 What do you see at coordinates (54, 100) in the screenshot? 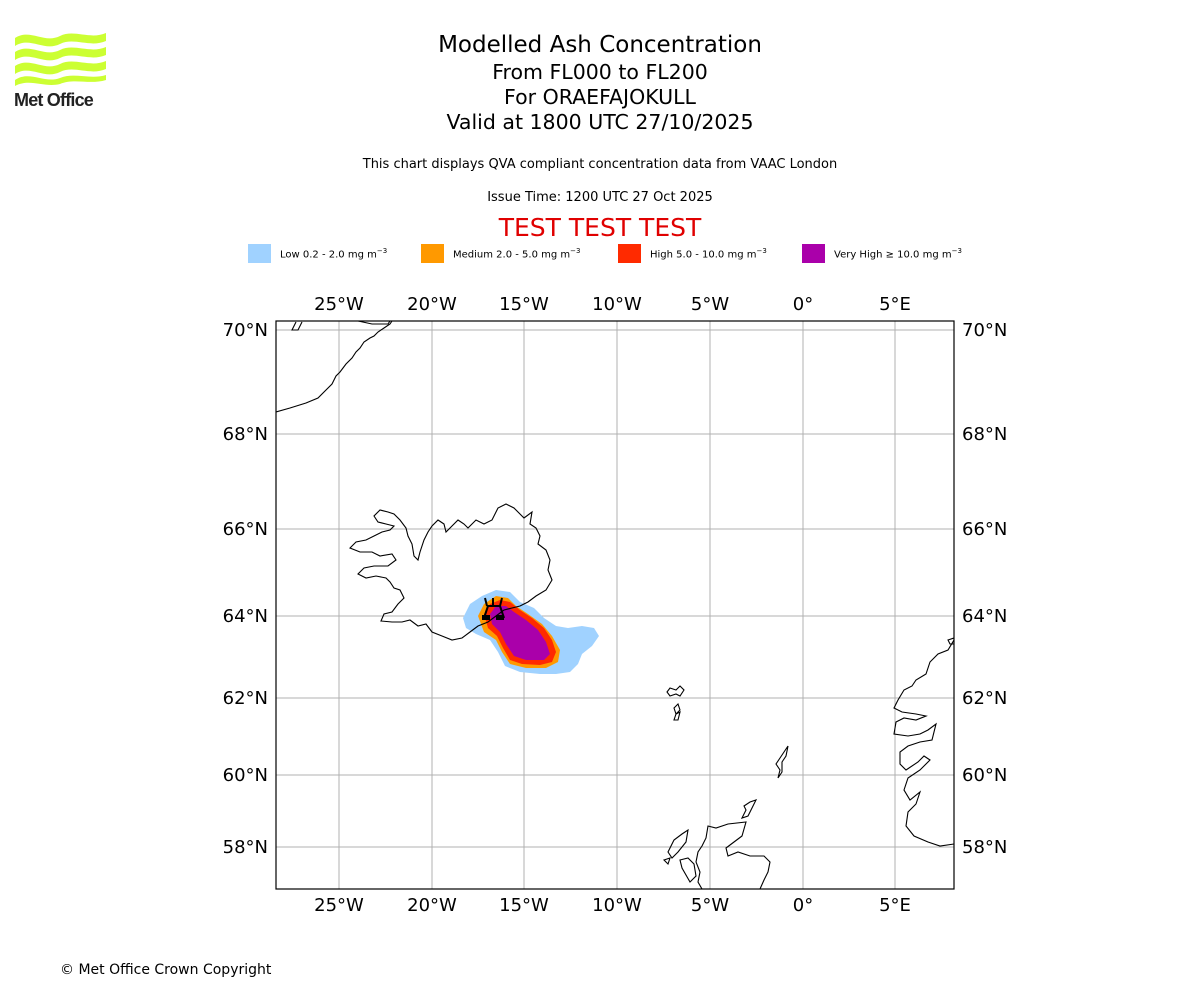
I see `logo-text: Met Office` at bounding box center [54, 100].